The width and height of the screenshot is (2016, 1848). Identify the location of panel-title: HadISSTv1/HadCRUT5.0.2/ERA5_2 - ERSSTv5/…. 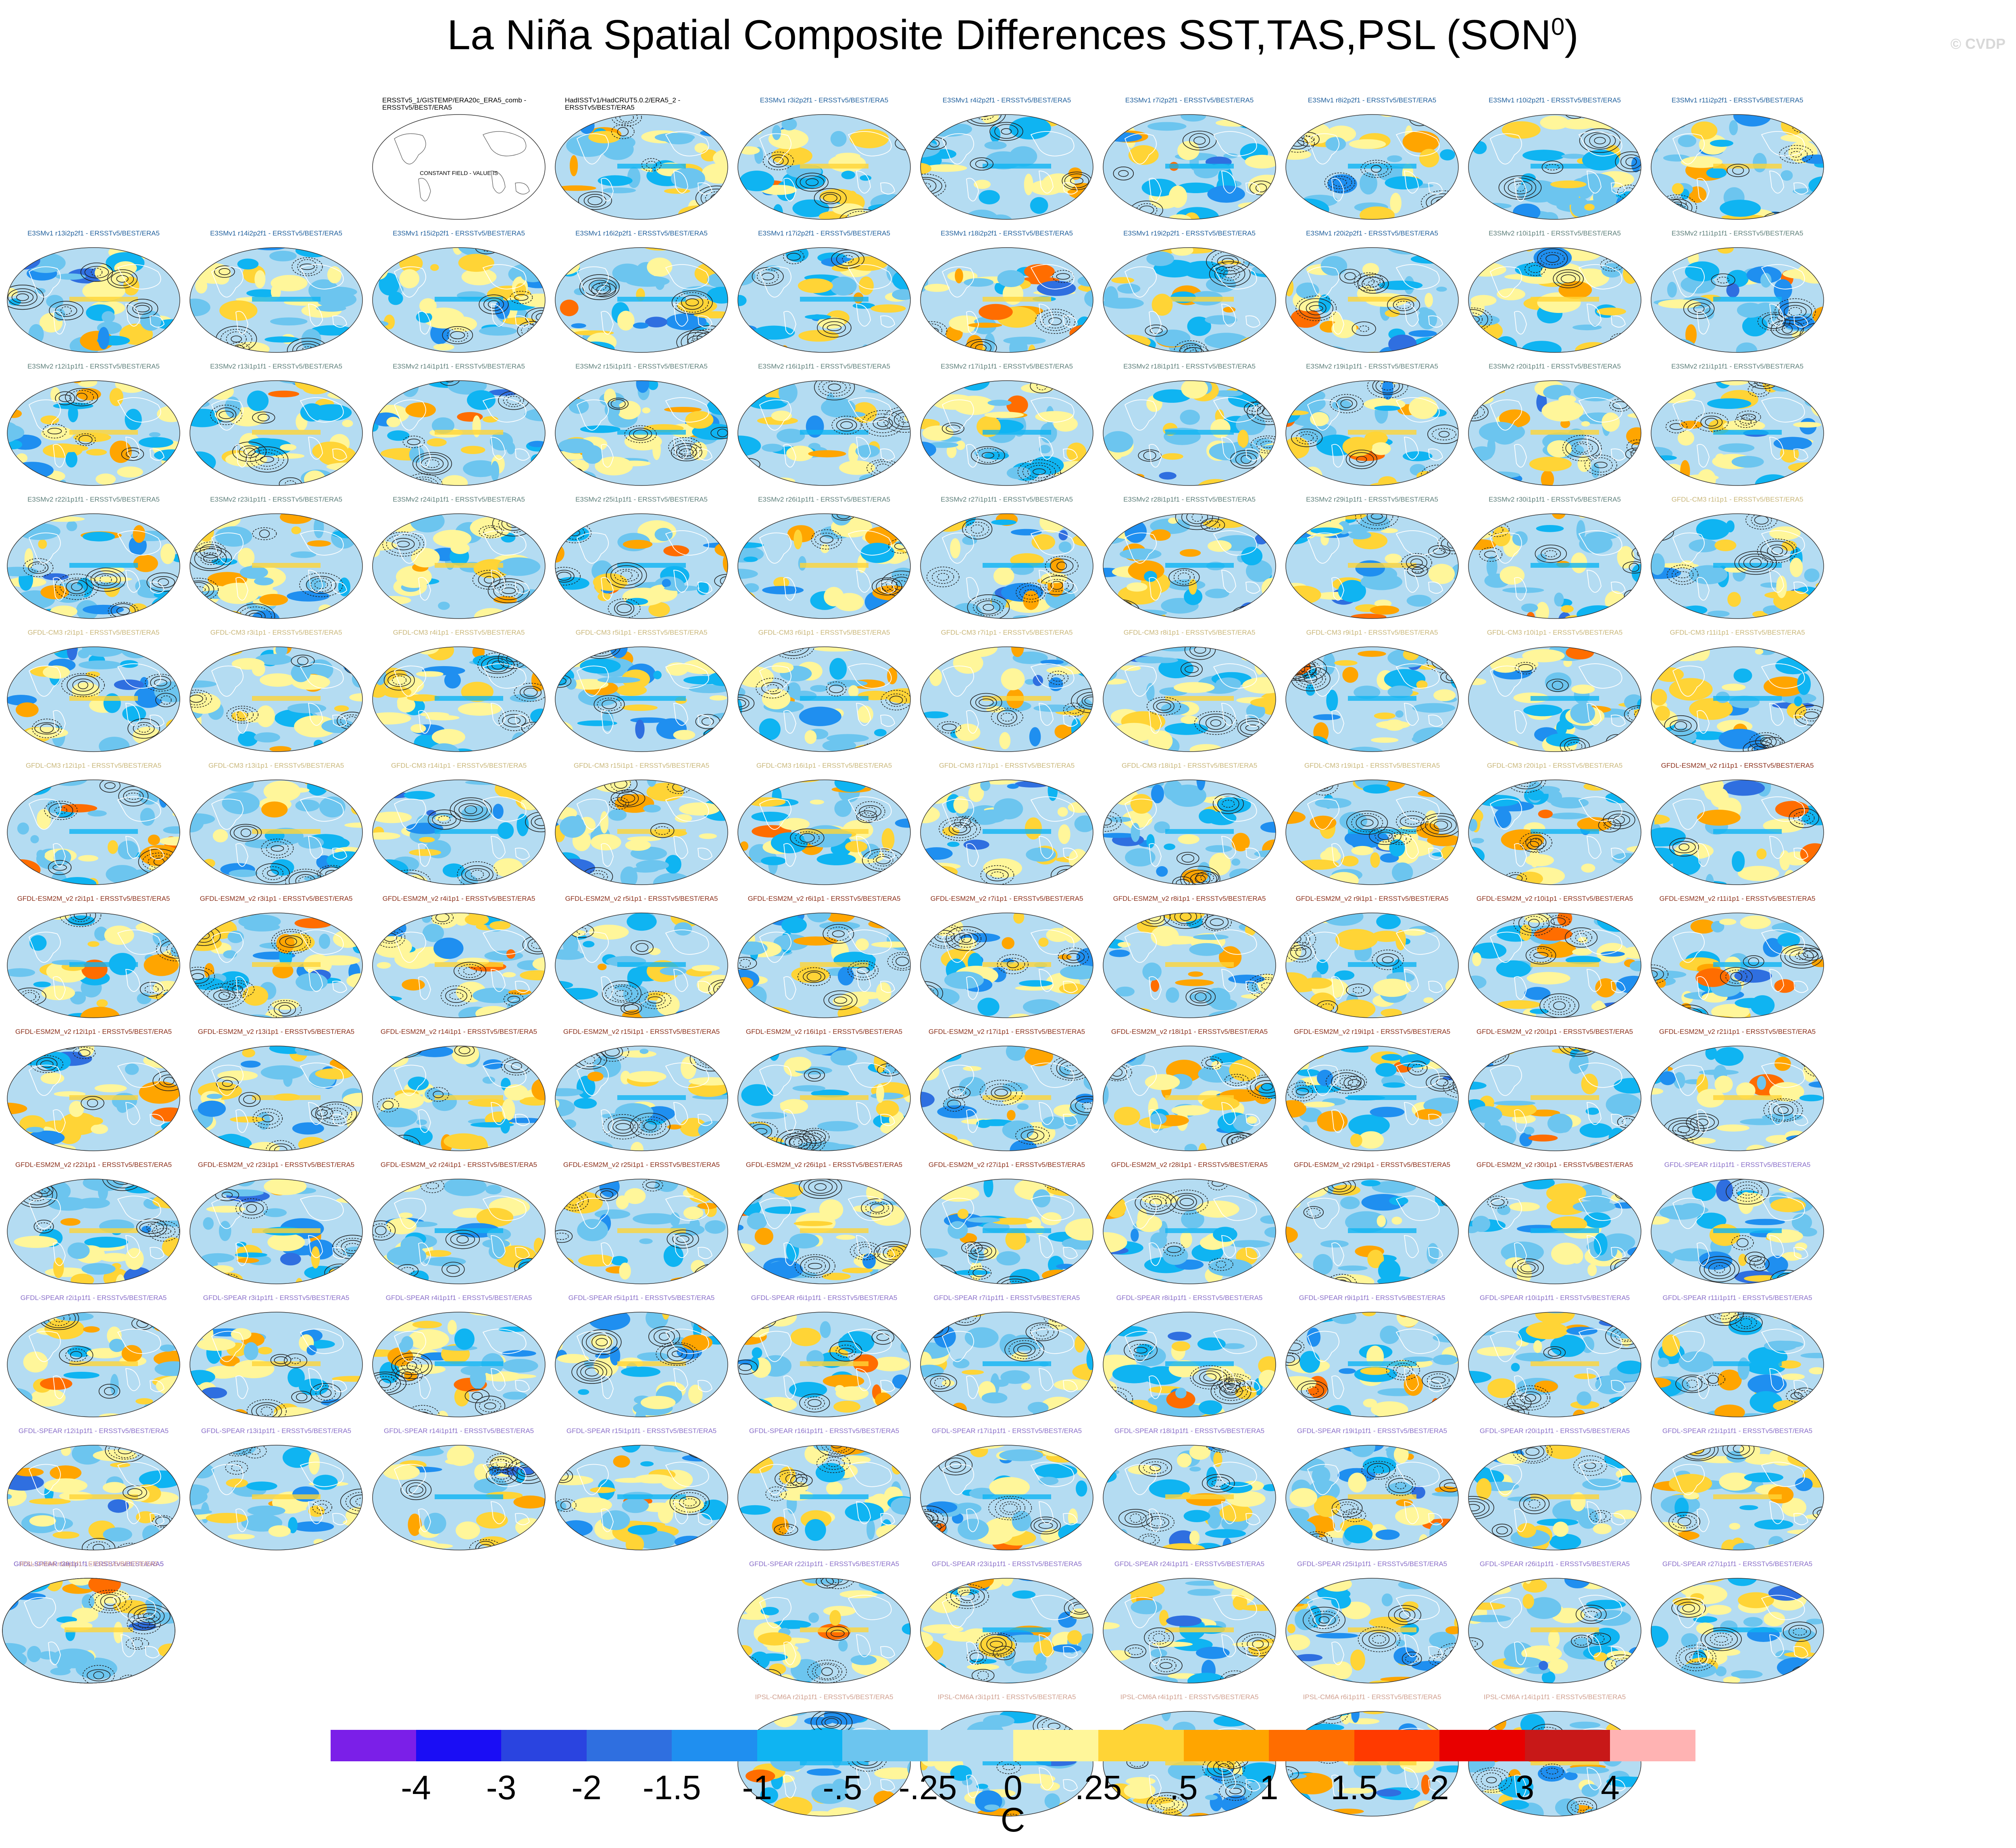
(623, 104).